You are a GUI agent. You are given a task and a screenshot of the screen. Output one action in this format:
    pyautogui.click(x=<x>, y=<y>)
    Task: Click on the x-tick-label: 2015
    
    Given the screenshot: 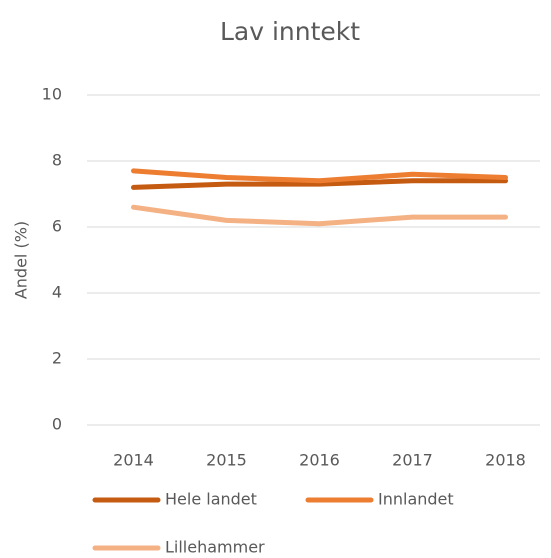 What is the action you would take?
    pyautogui.click(x=226, y=460)
    